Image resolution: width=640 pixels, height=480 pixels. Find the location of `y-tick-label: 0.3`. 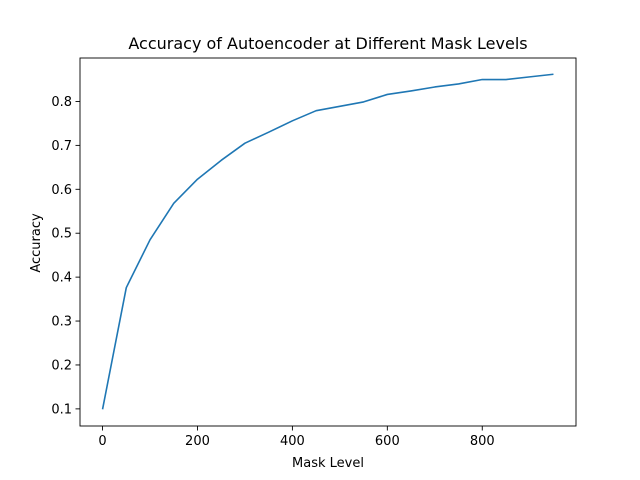

y-tick-label: 0.3 is located at coordinates (61, 322).